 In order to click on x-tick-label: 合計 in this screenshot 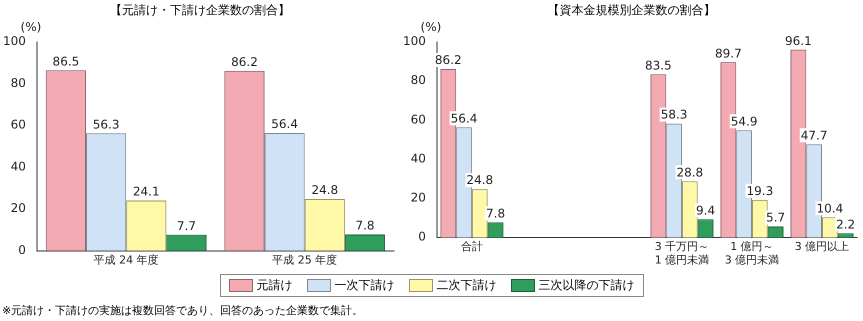, I will do `click(471, 247)`.